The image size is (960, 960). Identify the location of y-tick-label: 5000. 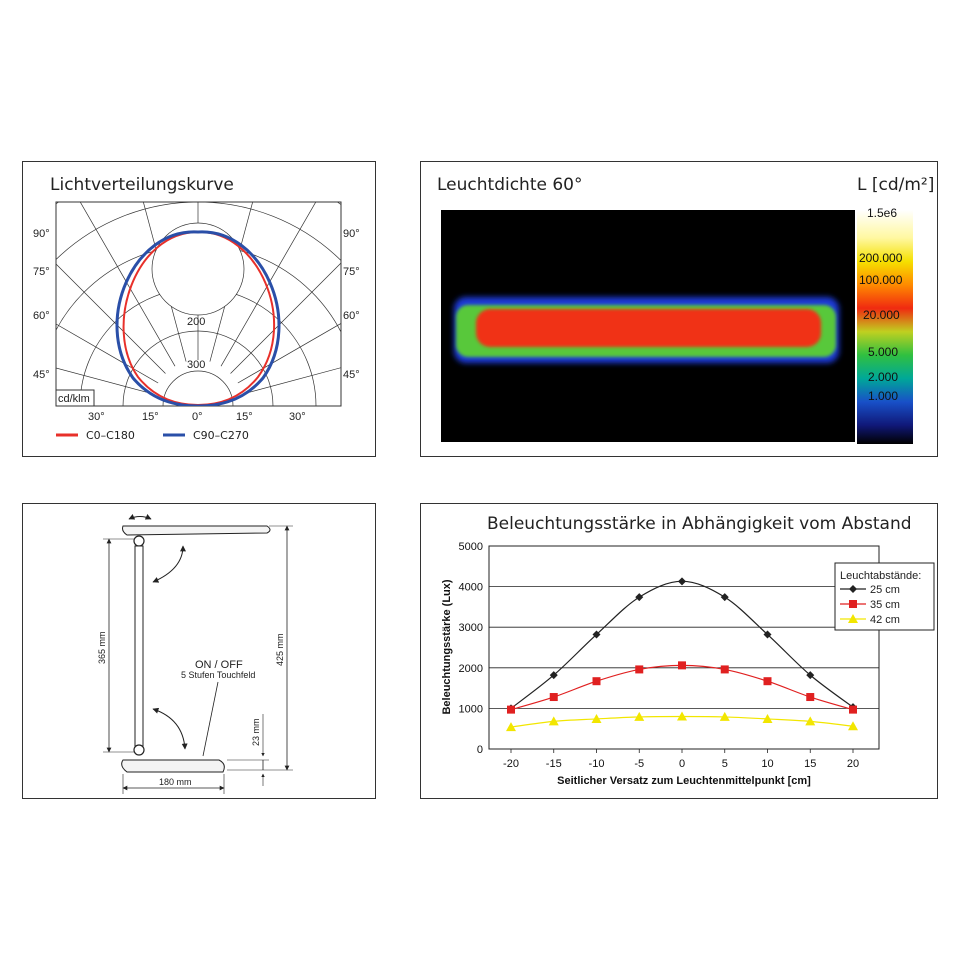
(471, 547).